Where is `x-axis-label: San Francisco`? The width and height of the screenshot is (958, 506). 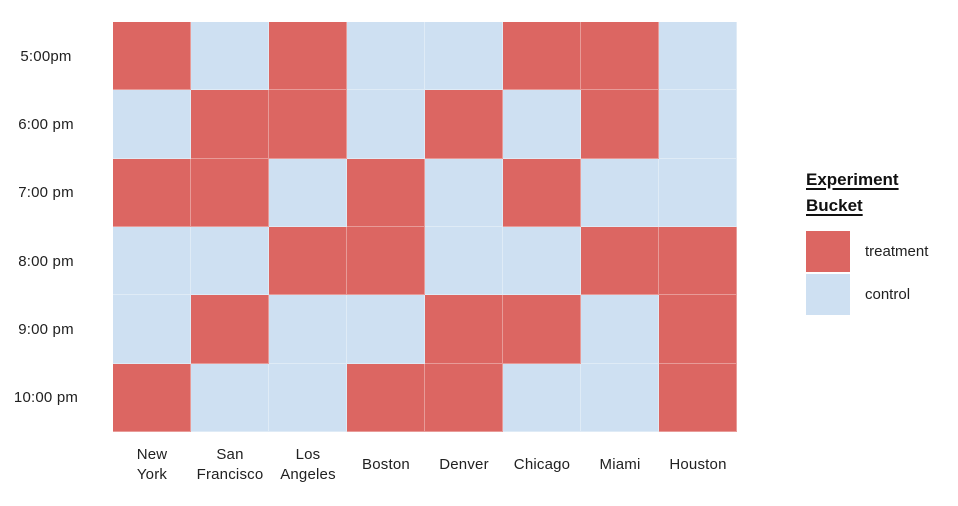
x-axis-label: San Francisco is located at coordinates (230, 464).